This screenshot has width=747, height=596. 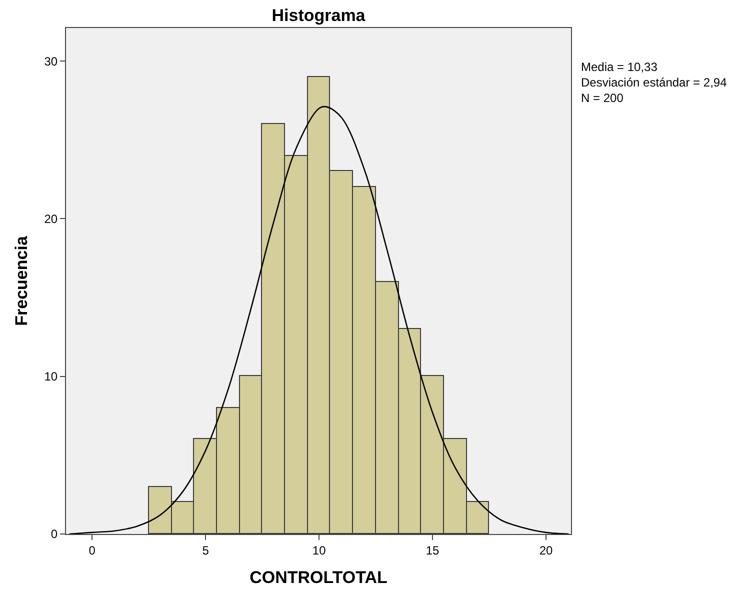 What do you see at coordinates (92, 550) in the screenshot?
I see `x-tick-label: 0` at bounding box center [92, 550].